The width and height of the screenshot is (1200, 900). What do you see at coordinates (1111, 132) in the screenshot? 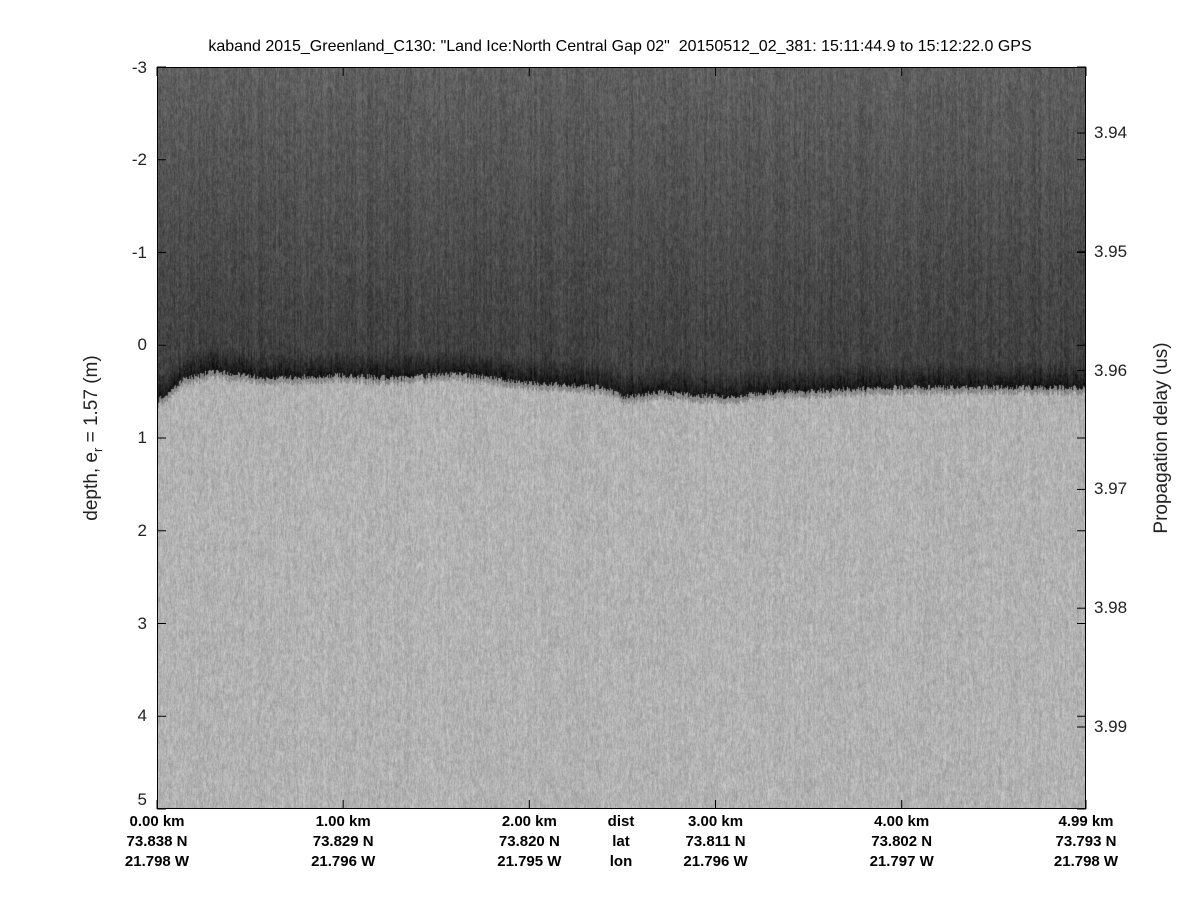
I see `y-tick-label-right: 3.94` at bounding box center [1111, 132].